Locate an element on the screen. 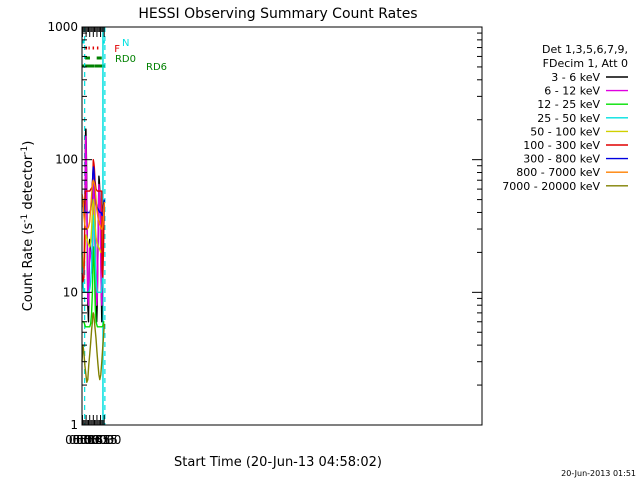  legend-label-7: 800 - 7000 keV is located at coordinates (558, 172).